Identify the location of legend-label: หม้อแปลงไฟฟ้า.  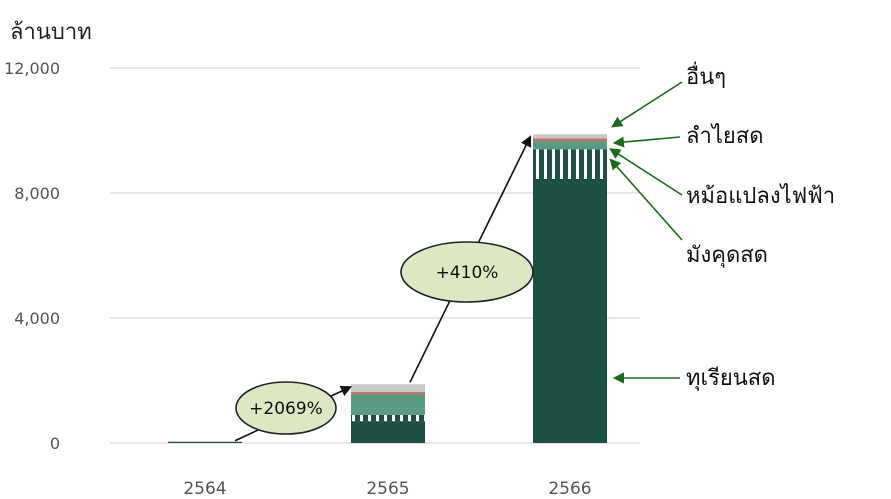
(760, 196).